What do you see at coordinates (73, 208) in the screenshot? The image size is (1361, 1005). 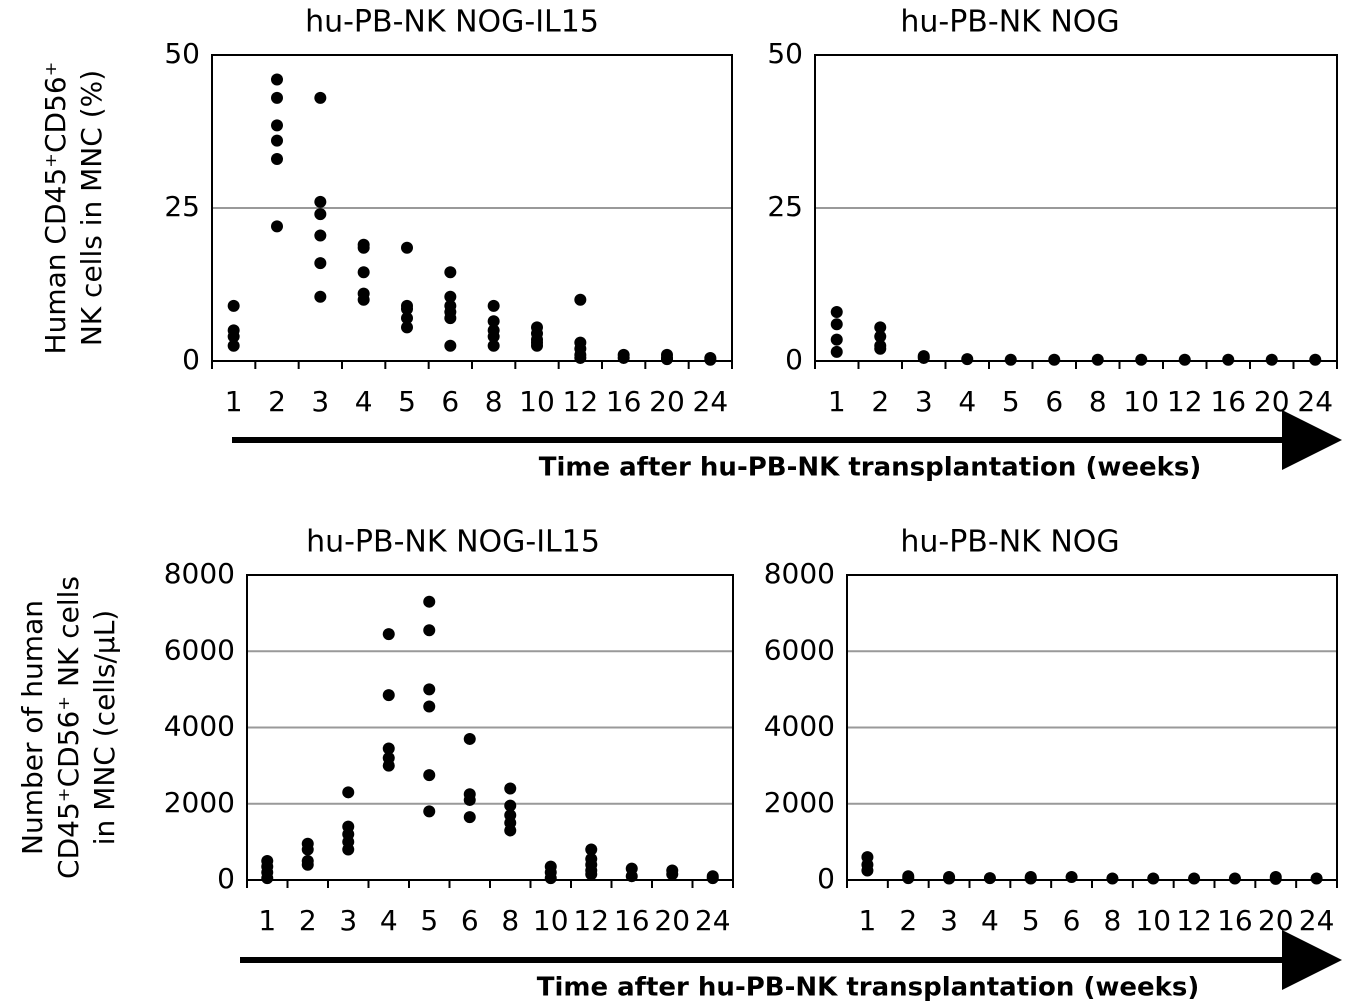 I see `y-axis-label: Human CD45⁺CD56⁺ NK cells in MNC (%)` at bounding box center [73, 208].